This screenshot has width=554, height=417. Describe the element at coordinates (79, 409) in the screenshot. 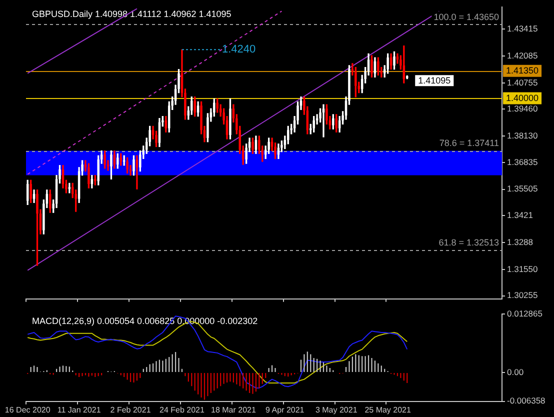

I see `x-tick-label: 11 Jan 2021` at that location.